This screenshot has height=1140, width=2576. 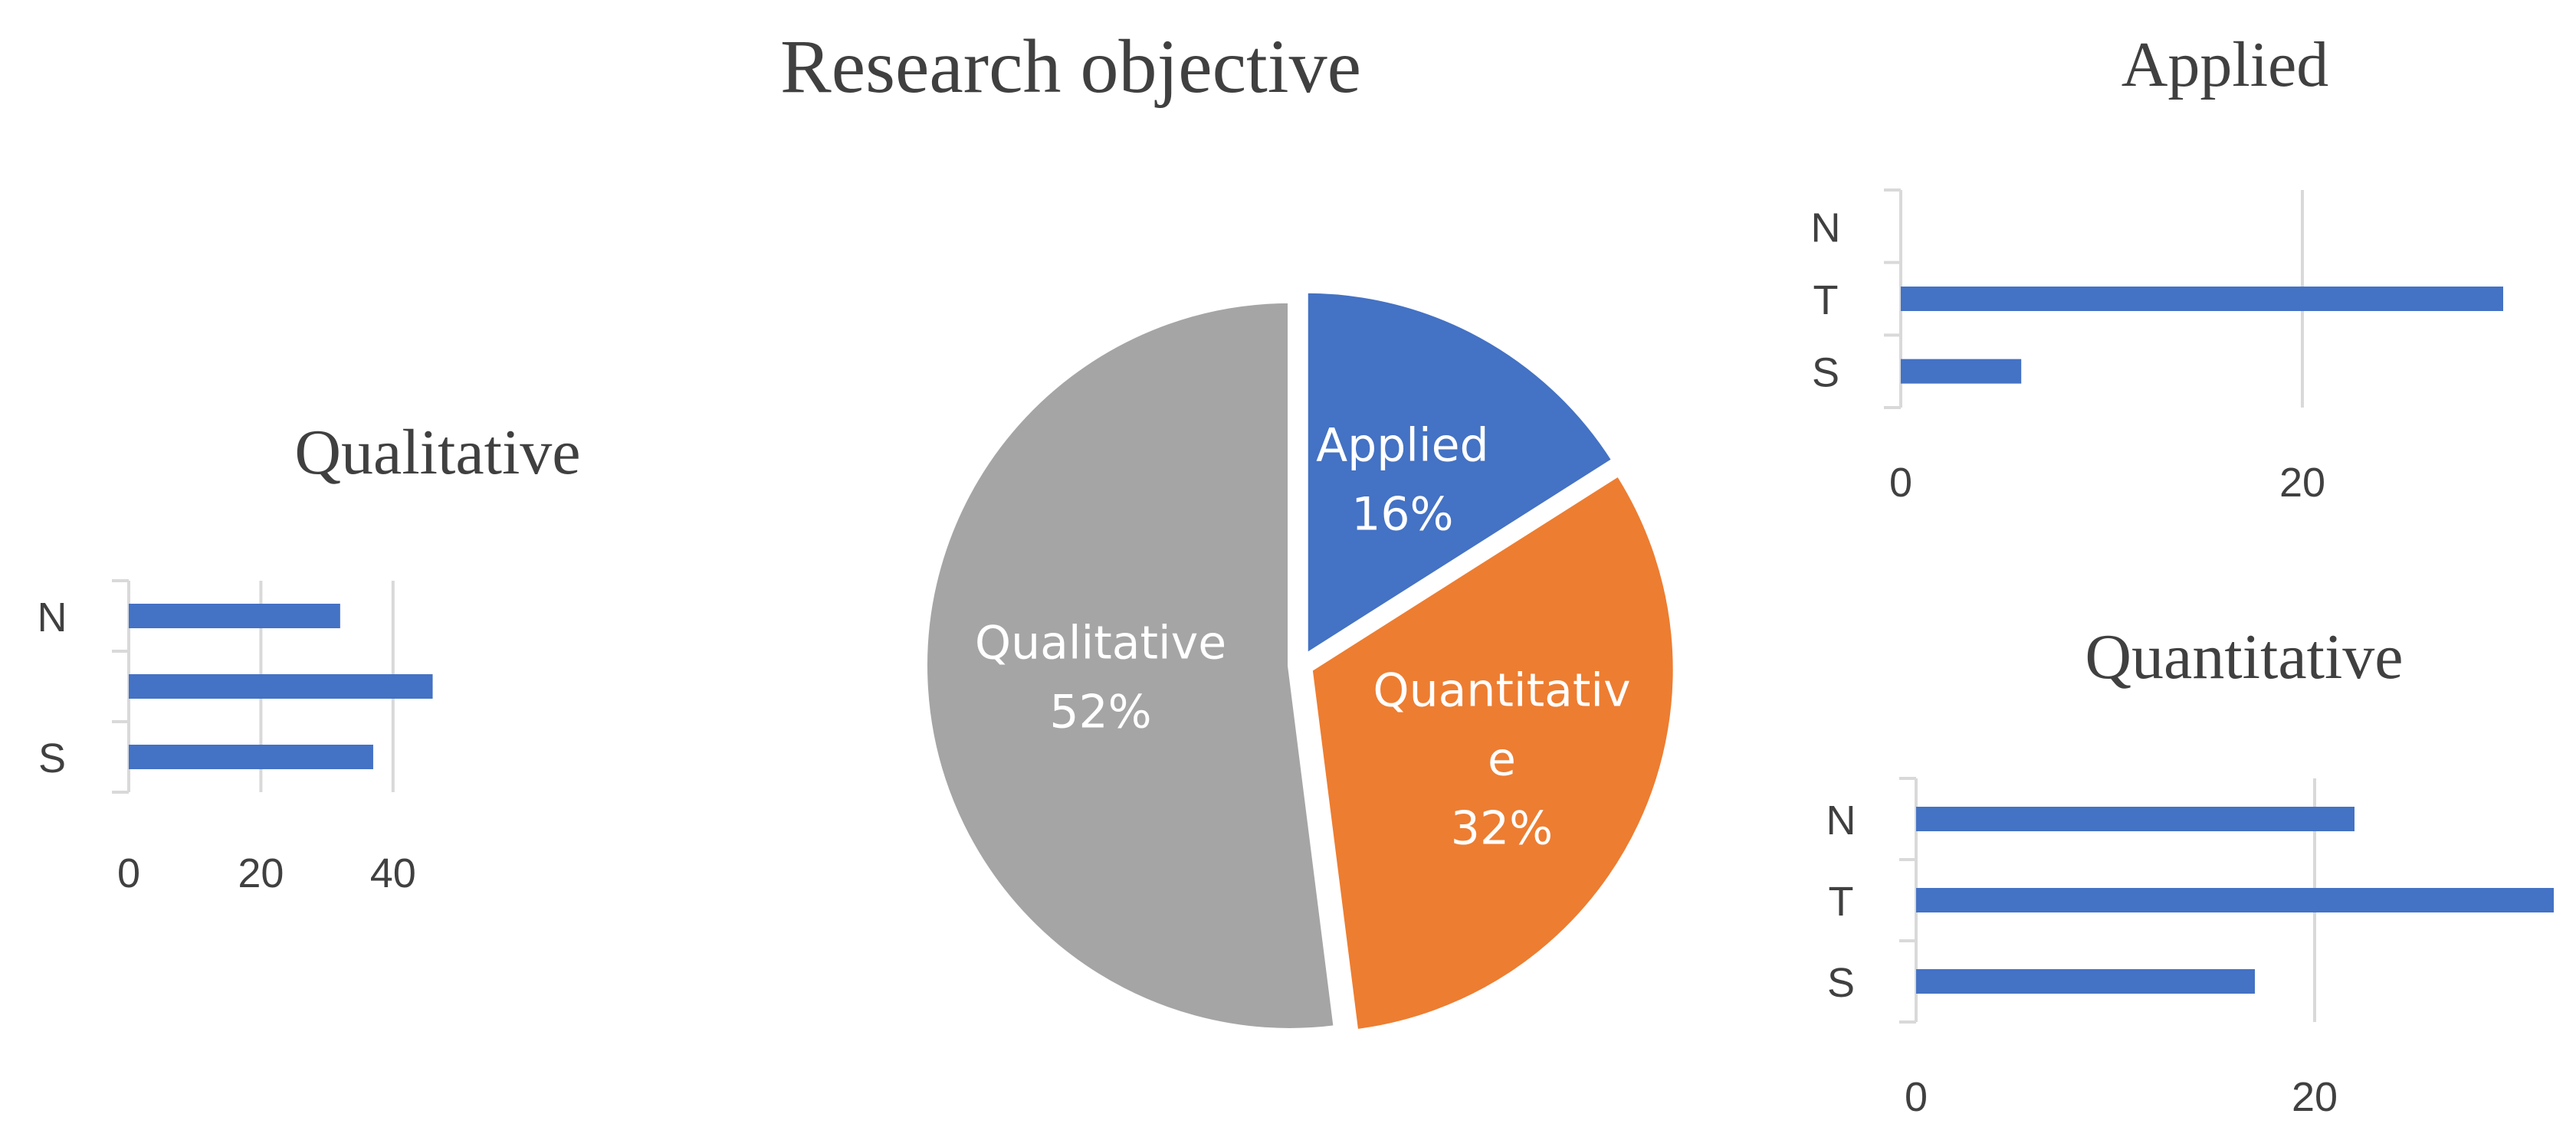 What do you see at coordinates (1841, 902) in the screenshot?
I see `quantitative-category-label: T` at bounding box center [1841, 902].